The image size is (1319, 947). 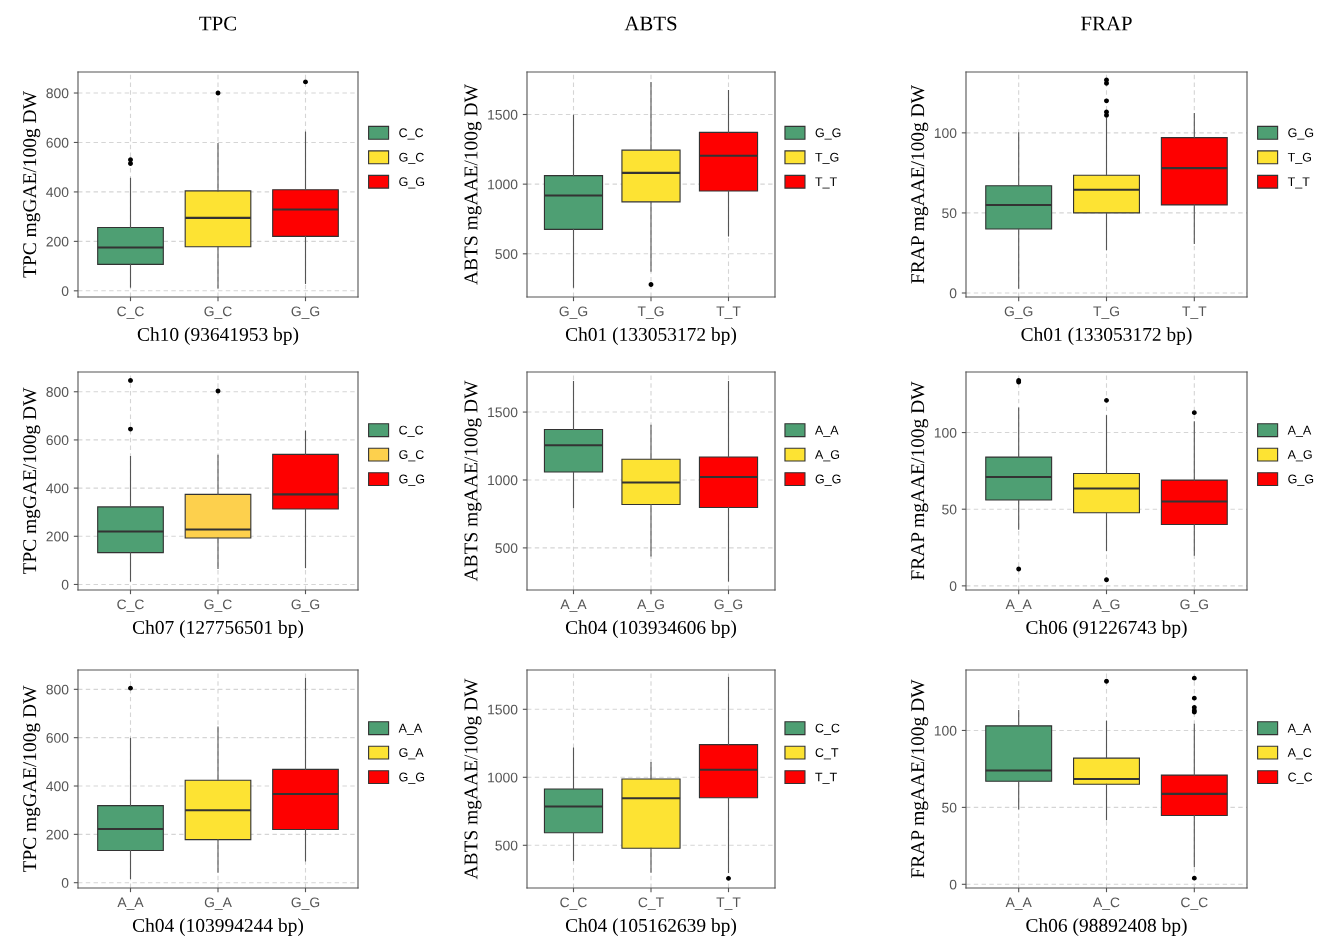 I want to click on x-axis-title: Ch06 (98892408 bp), so click(x=1106, y=927).